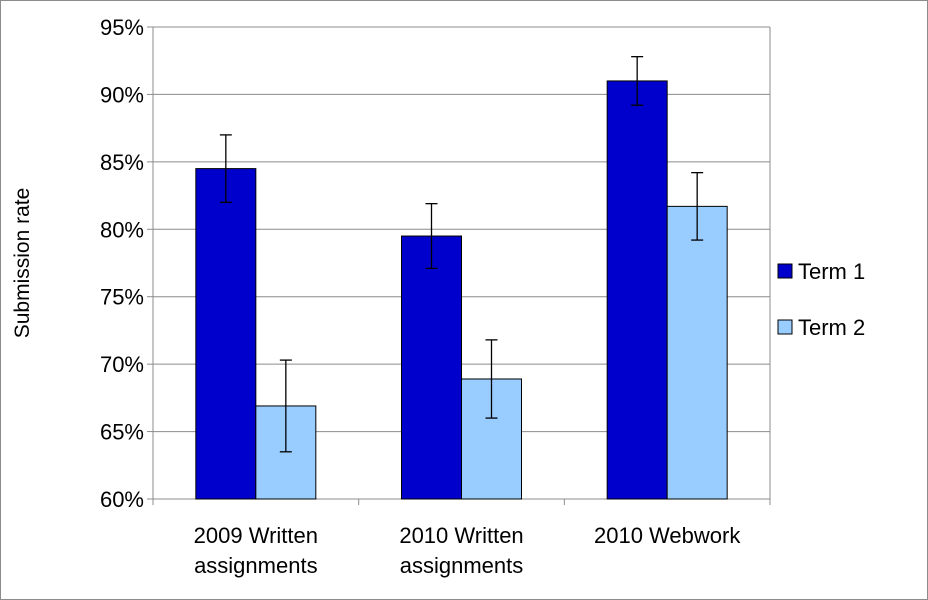 Image resolution: width=928 pixels, height=600 pixels. Describe the element at coordinates (122, 297) in the screenshot. I see `y-tick-label: 75%` at that location.